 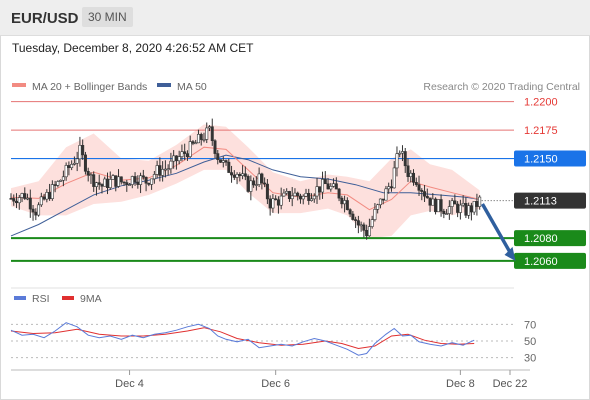 What do you see at coordinates (530, 359) in the screenshot?
I see `rsi-tick-label: 30` at bounding box center [530, 359].